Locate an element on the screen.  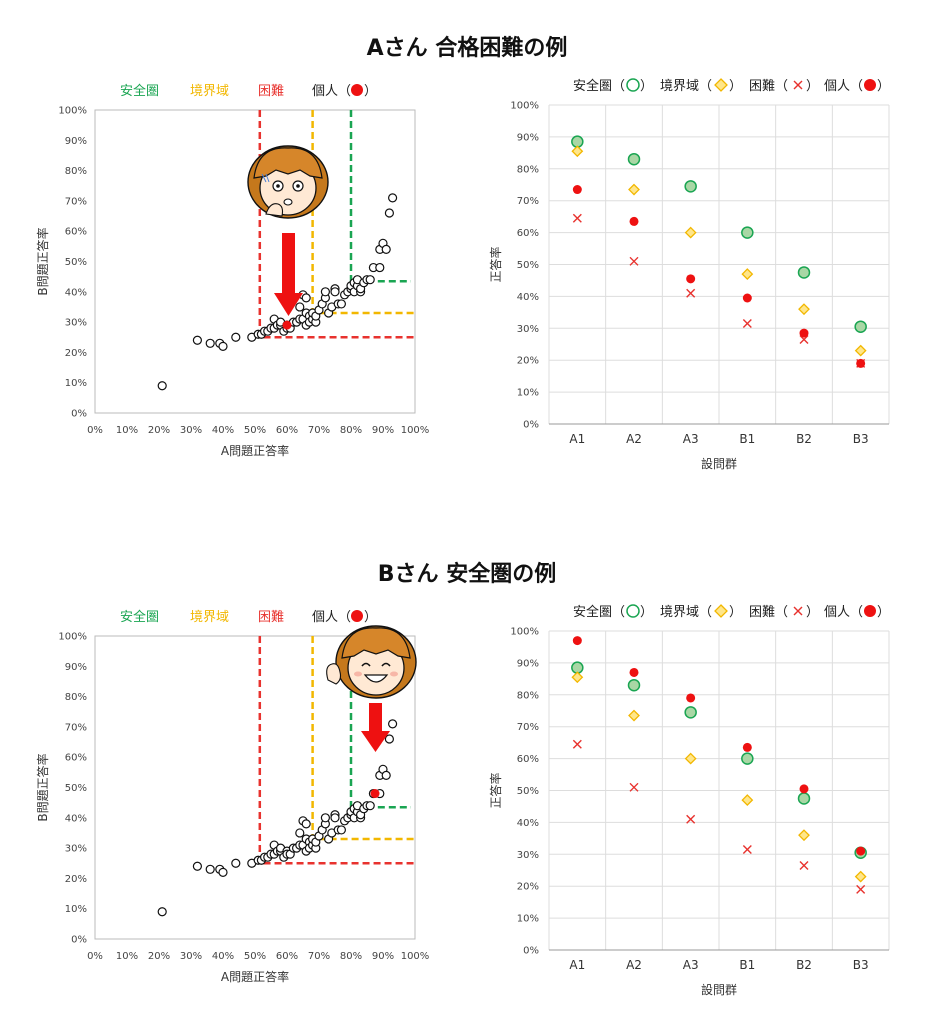
x-tick-label: 0% is located at coordinates (95, 956).